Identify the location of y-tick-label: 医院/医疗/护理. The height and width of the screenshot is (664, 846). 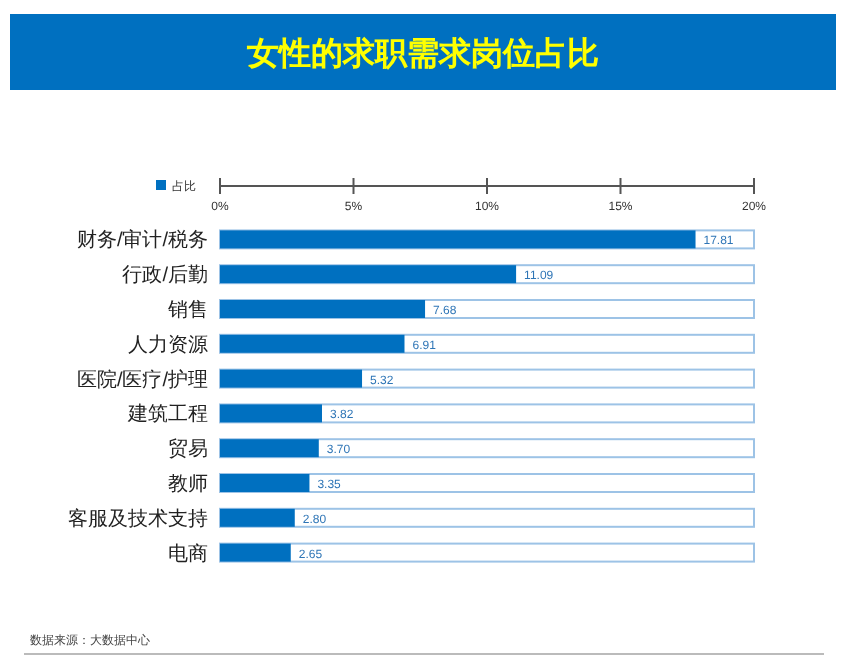
(142, 379).